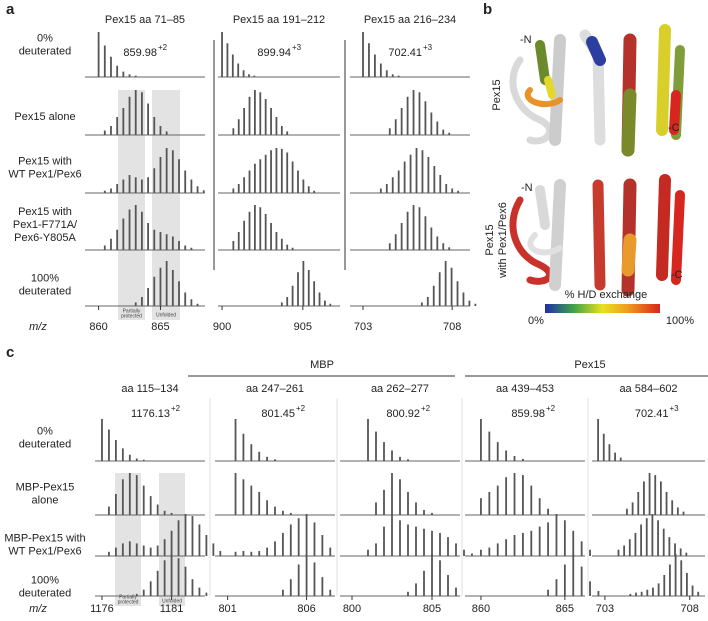 The image size is (708, 621). Describe the element at coordinates (536, 321) in the screenshot. I see `colorbar-min: 0%` at that location.